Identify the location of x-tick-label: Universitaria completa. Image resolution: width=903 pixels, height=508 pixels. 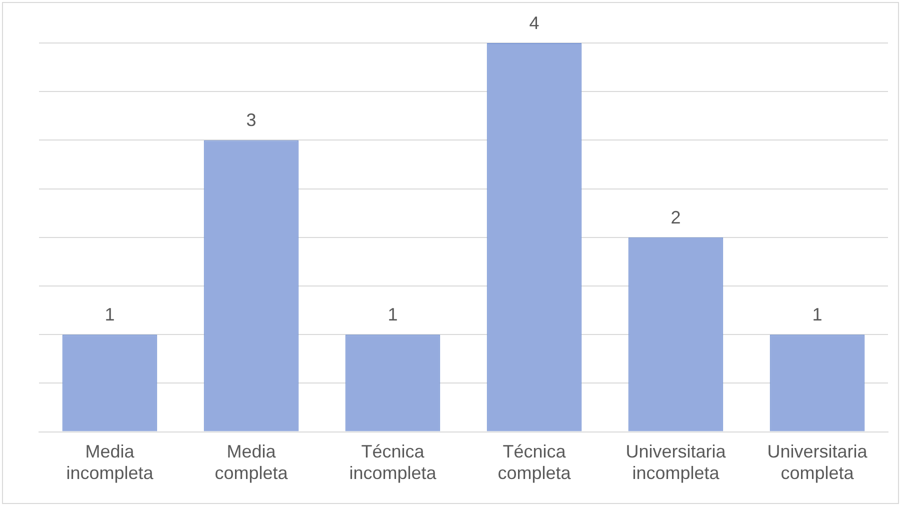
(817, 463).